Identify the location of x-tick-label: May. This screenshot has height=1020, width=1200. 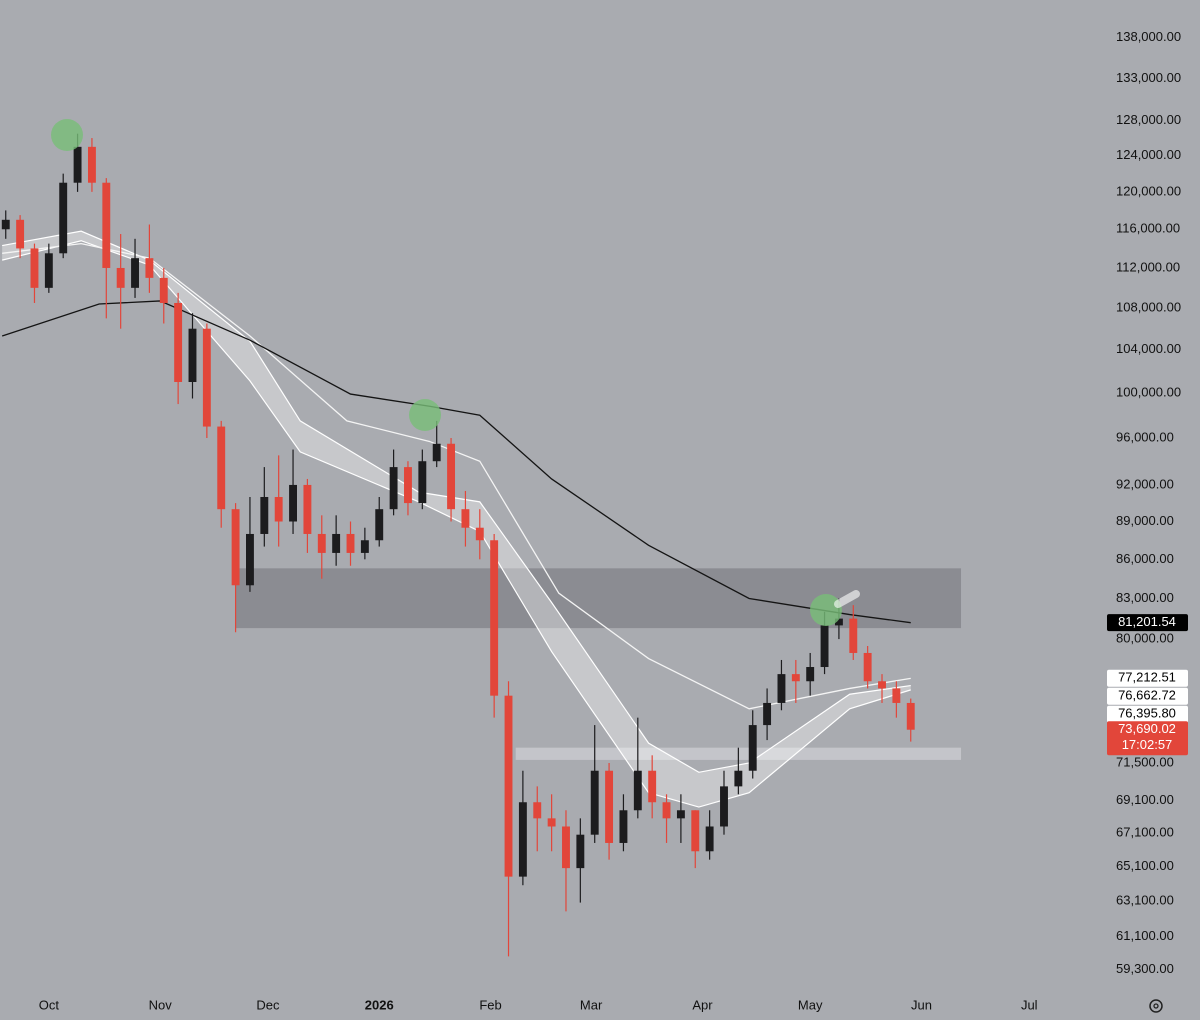
(810, 1004).